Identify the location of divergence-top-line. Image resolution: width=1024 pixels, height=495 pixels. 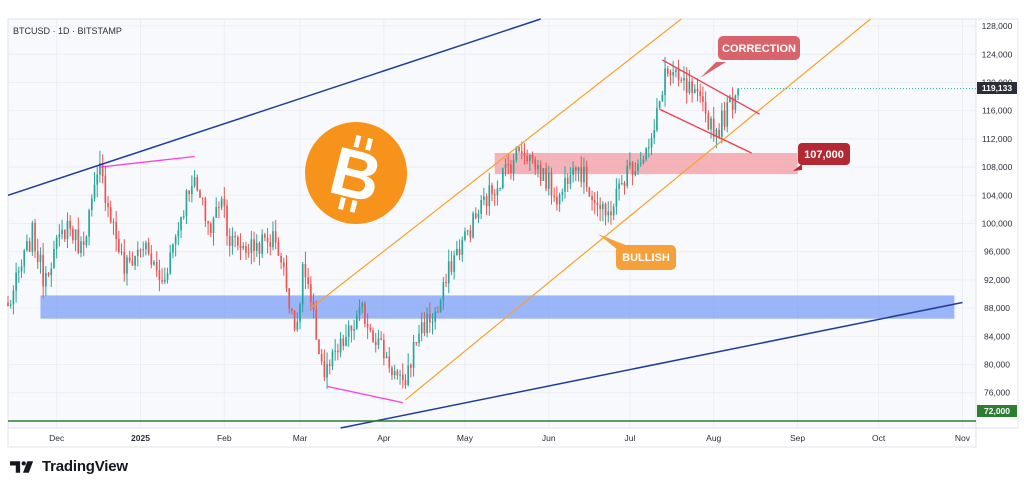
(147, 161).